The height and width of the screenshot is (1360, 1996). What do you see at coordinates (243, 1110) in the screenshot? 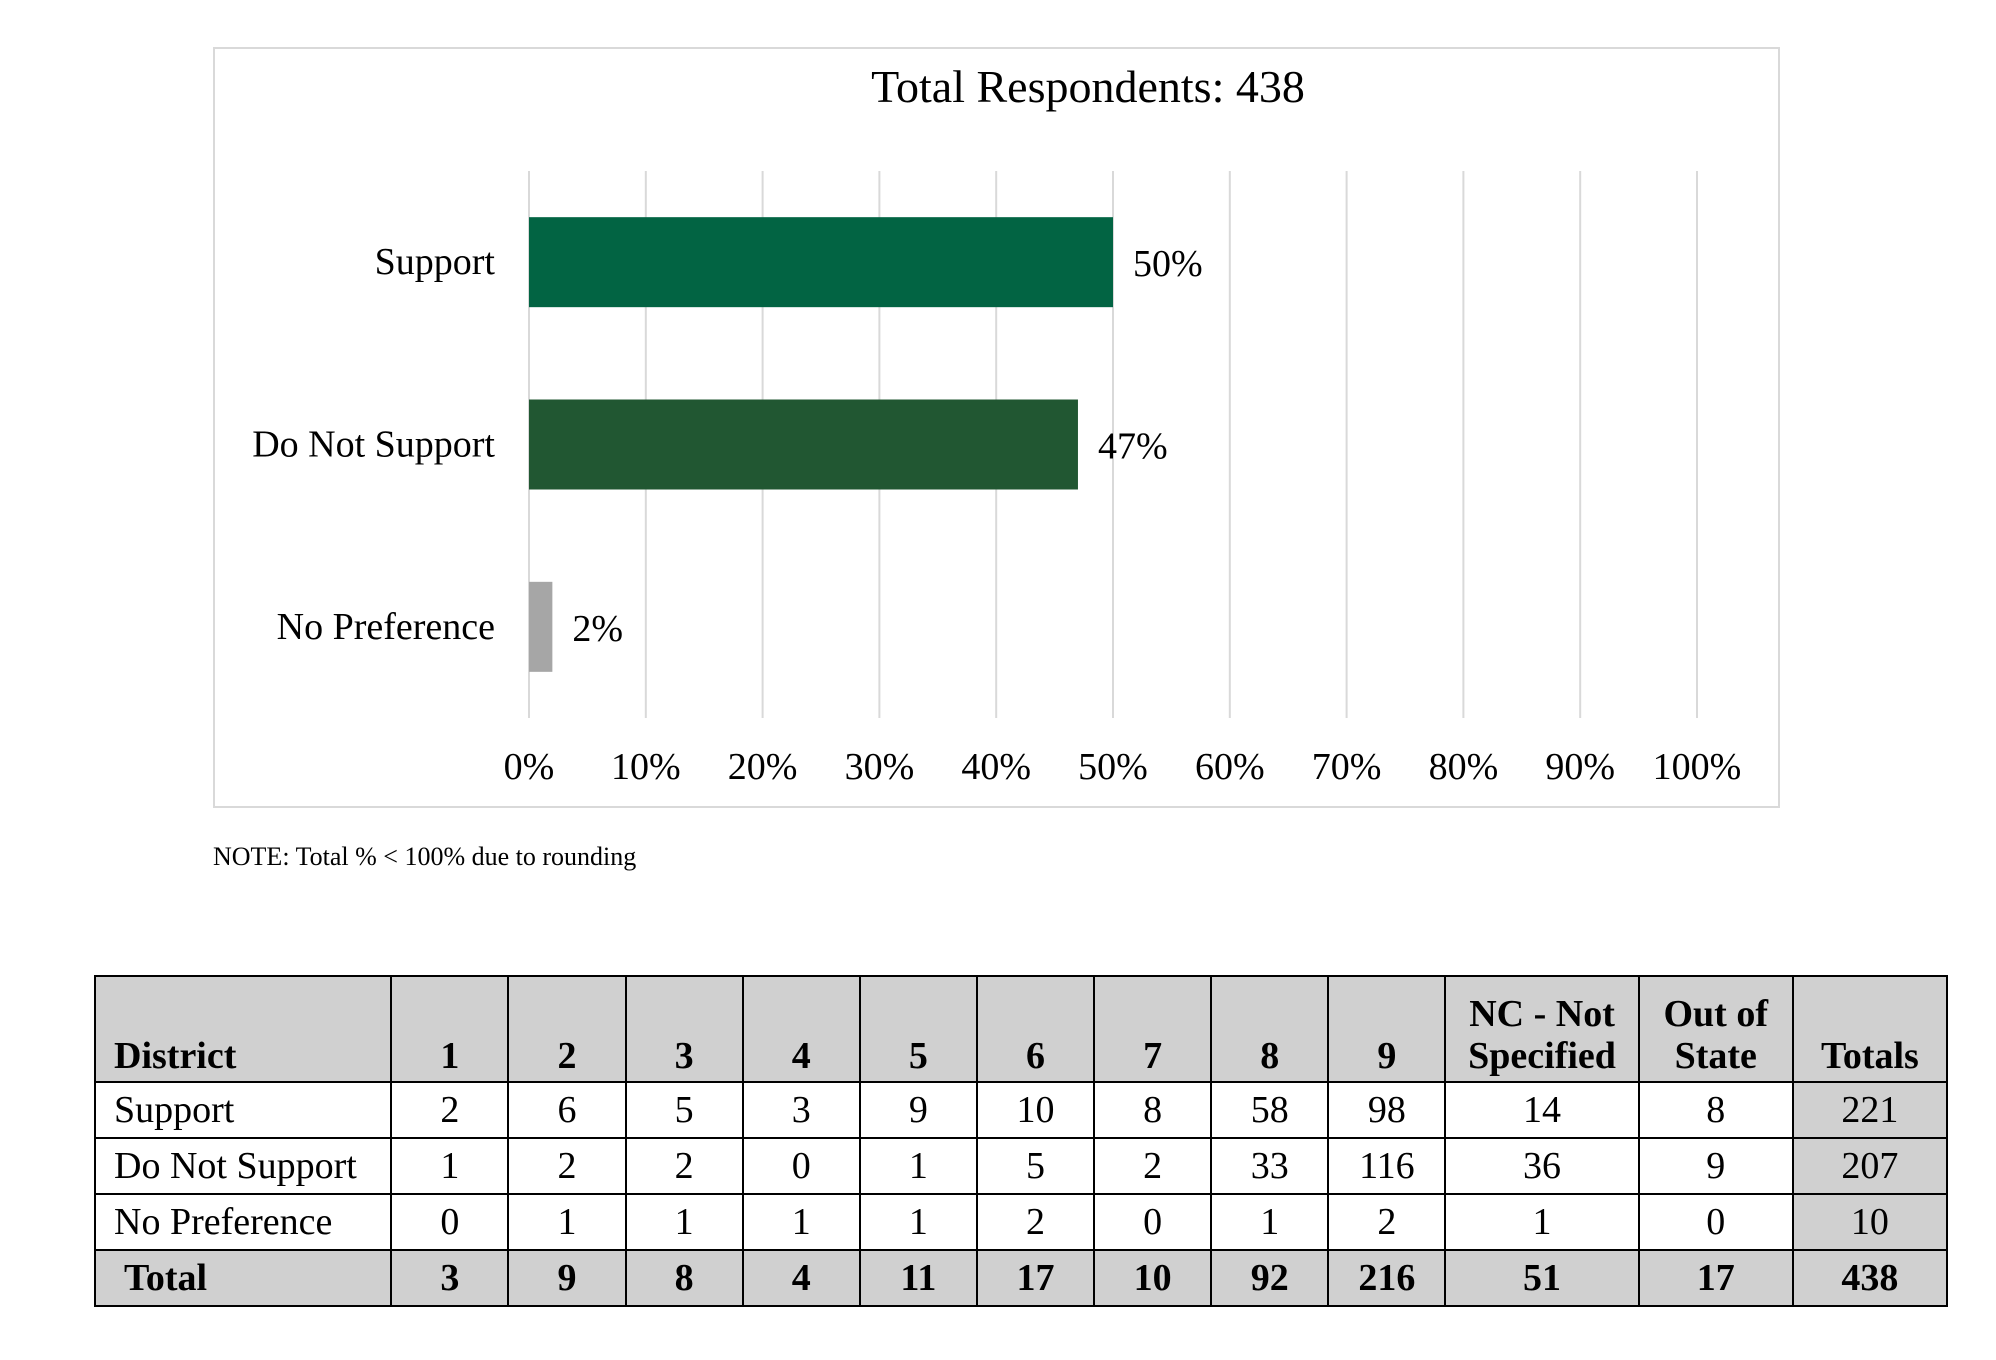
I see `row-label: Support` at bounding box center [243, 1110].